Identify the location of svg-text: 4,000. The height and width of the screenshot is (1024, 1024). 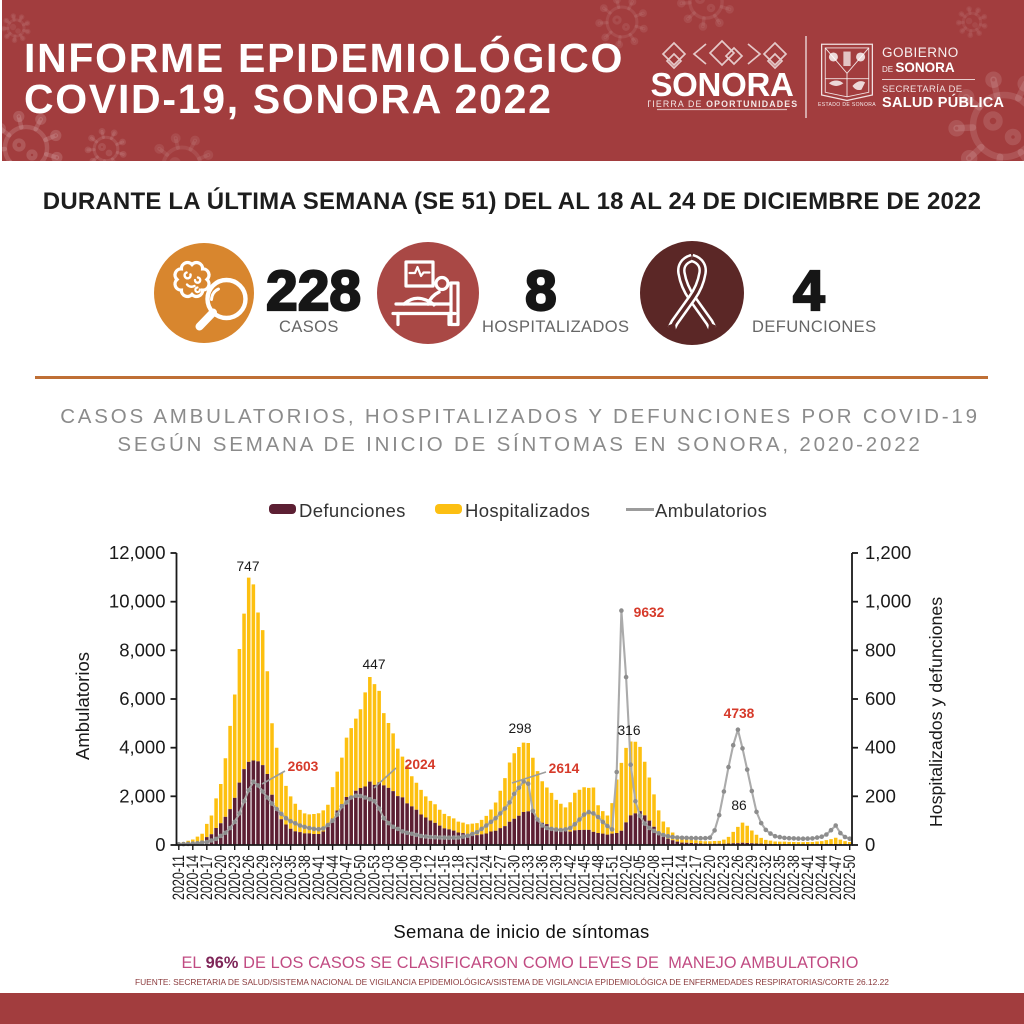
(142, 747).